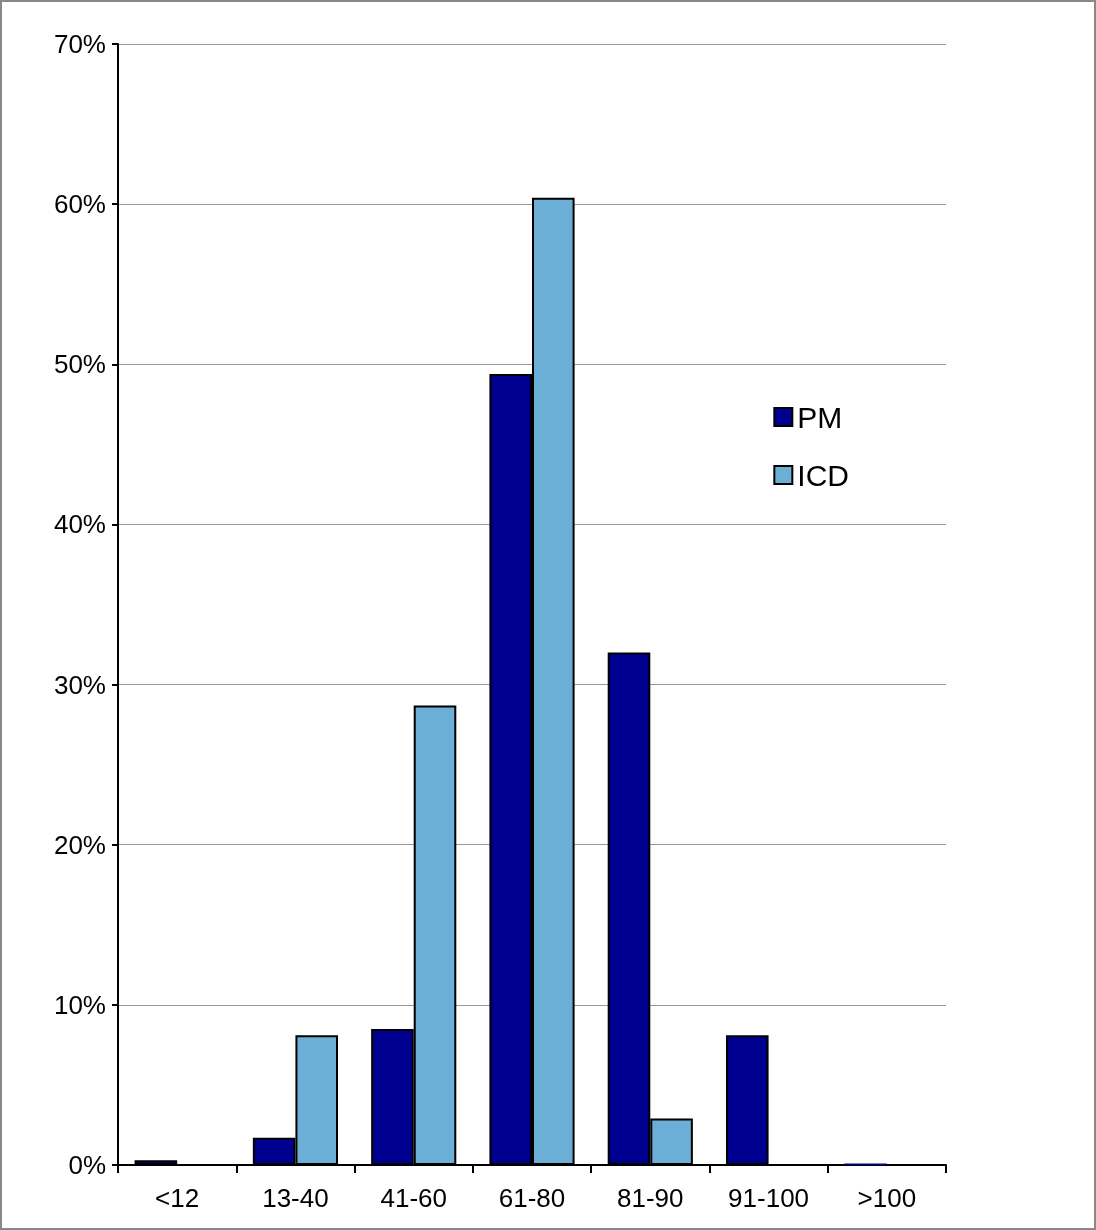  Describe the element at coordinates (820, 417) in the screenshot. I see `legend-label: PM` at that location.